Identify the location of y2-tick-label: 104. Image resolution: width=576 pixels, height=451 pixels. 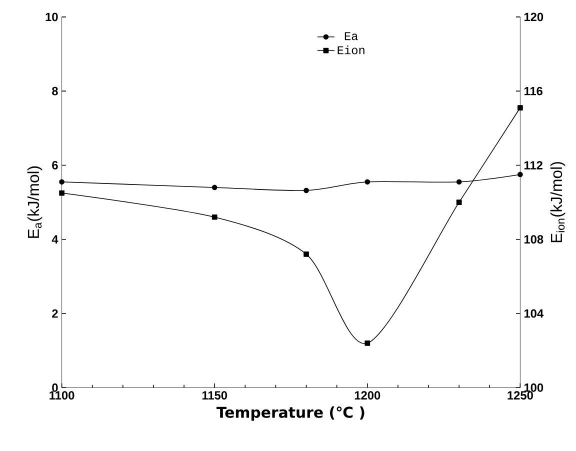
(534, 313).